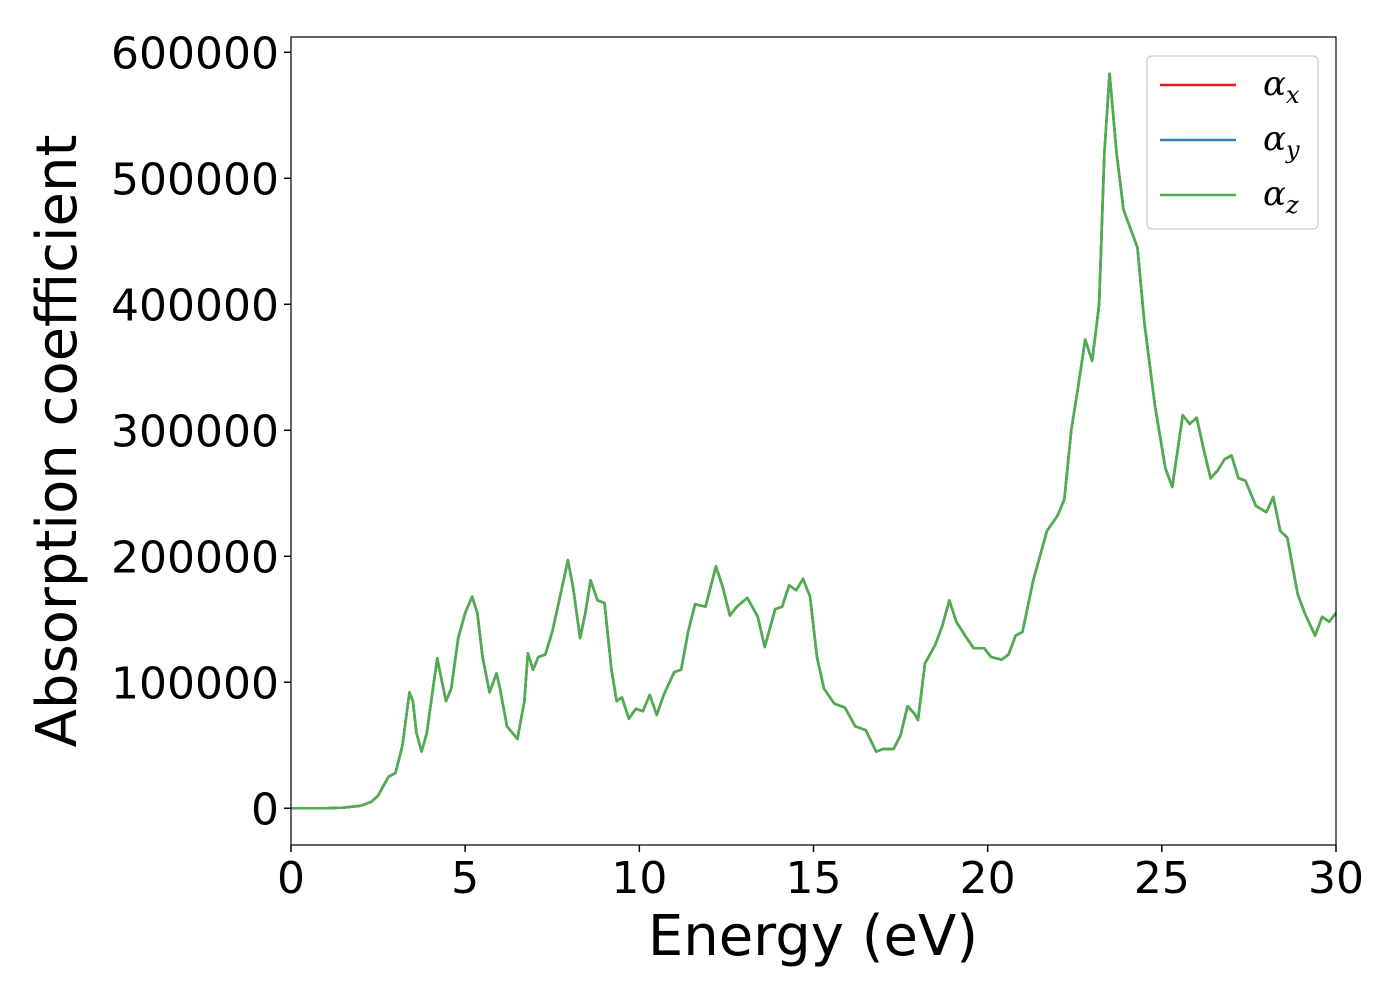 This screenshot has height=1000, width=1400. Describe the element at coordinates (1281, 86) in the screenshot. I see `legend-label: αx` at that location.